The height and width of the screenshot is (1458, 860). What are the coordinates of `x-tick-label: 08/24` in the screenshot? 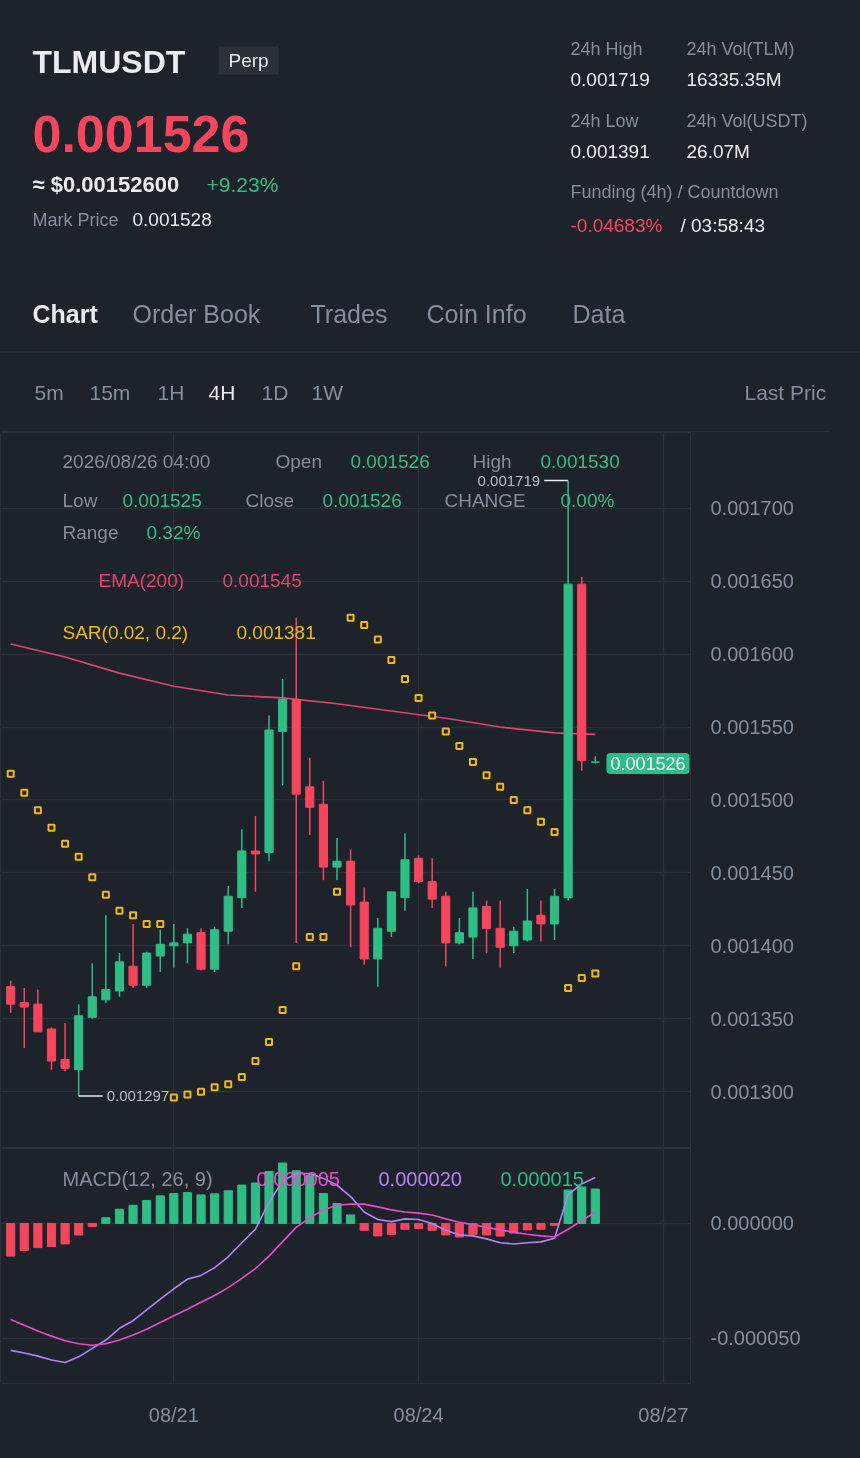 It's located at (418, 1414).